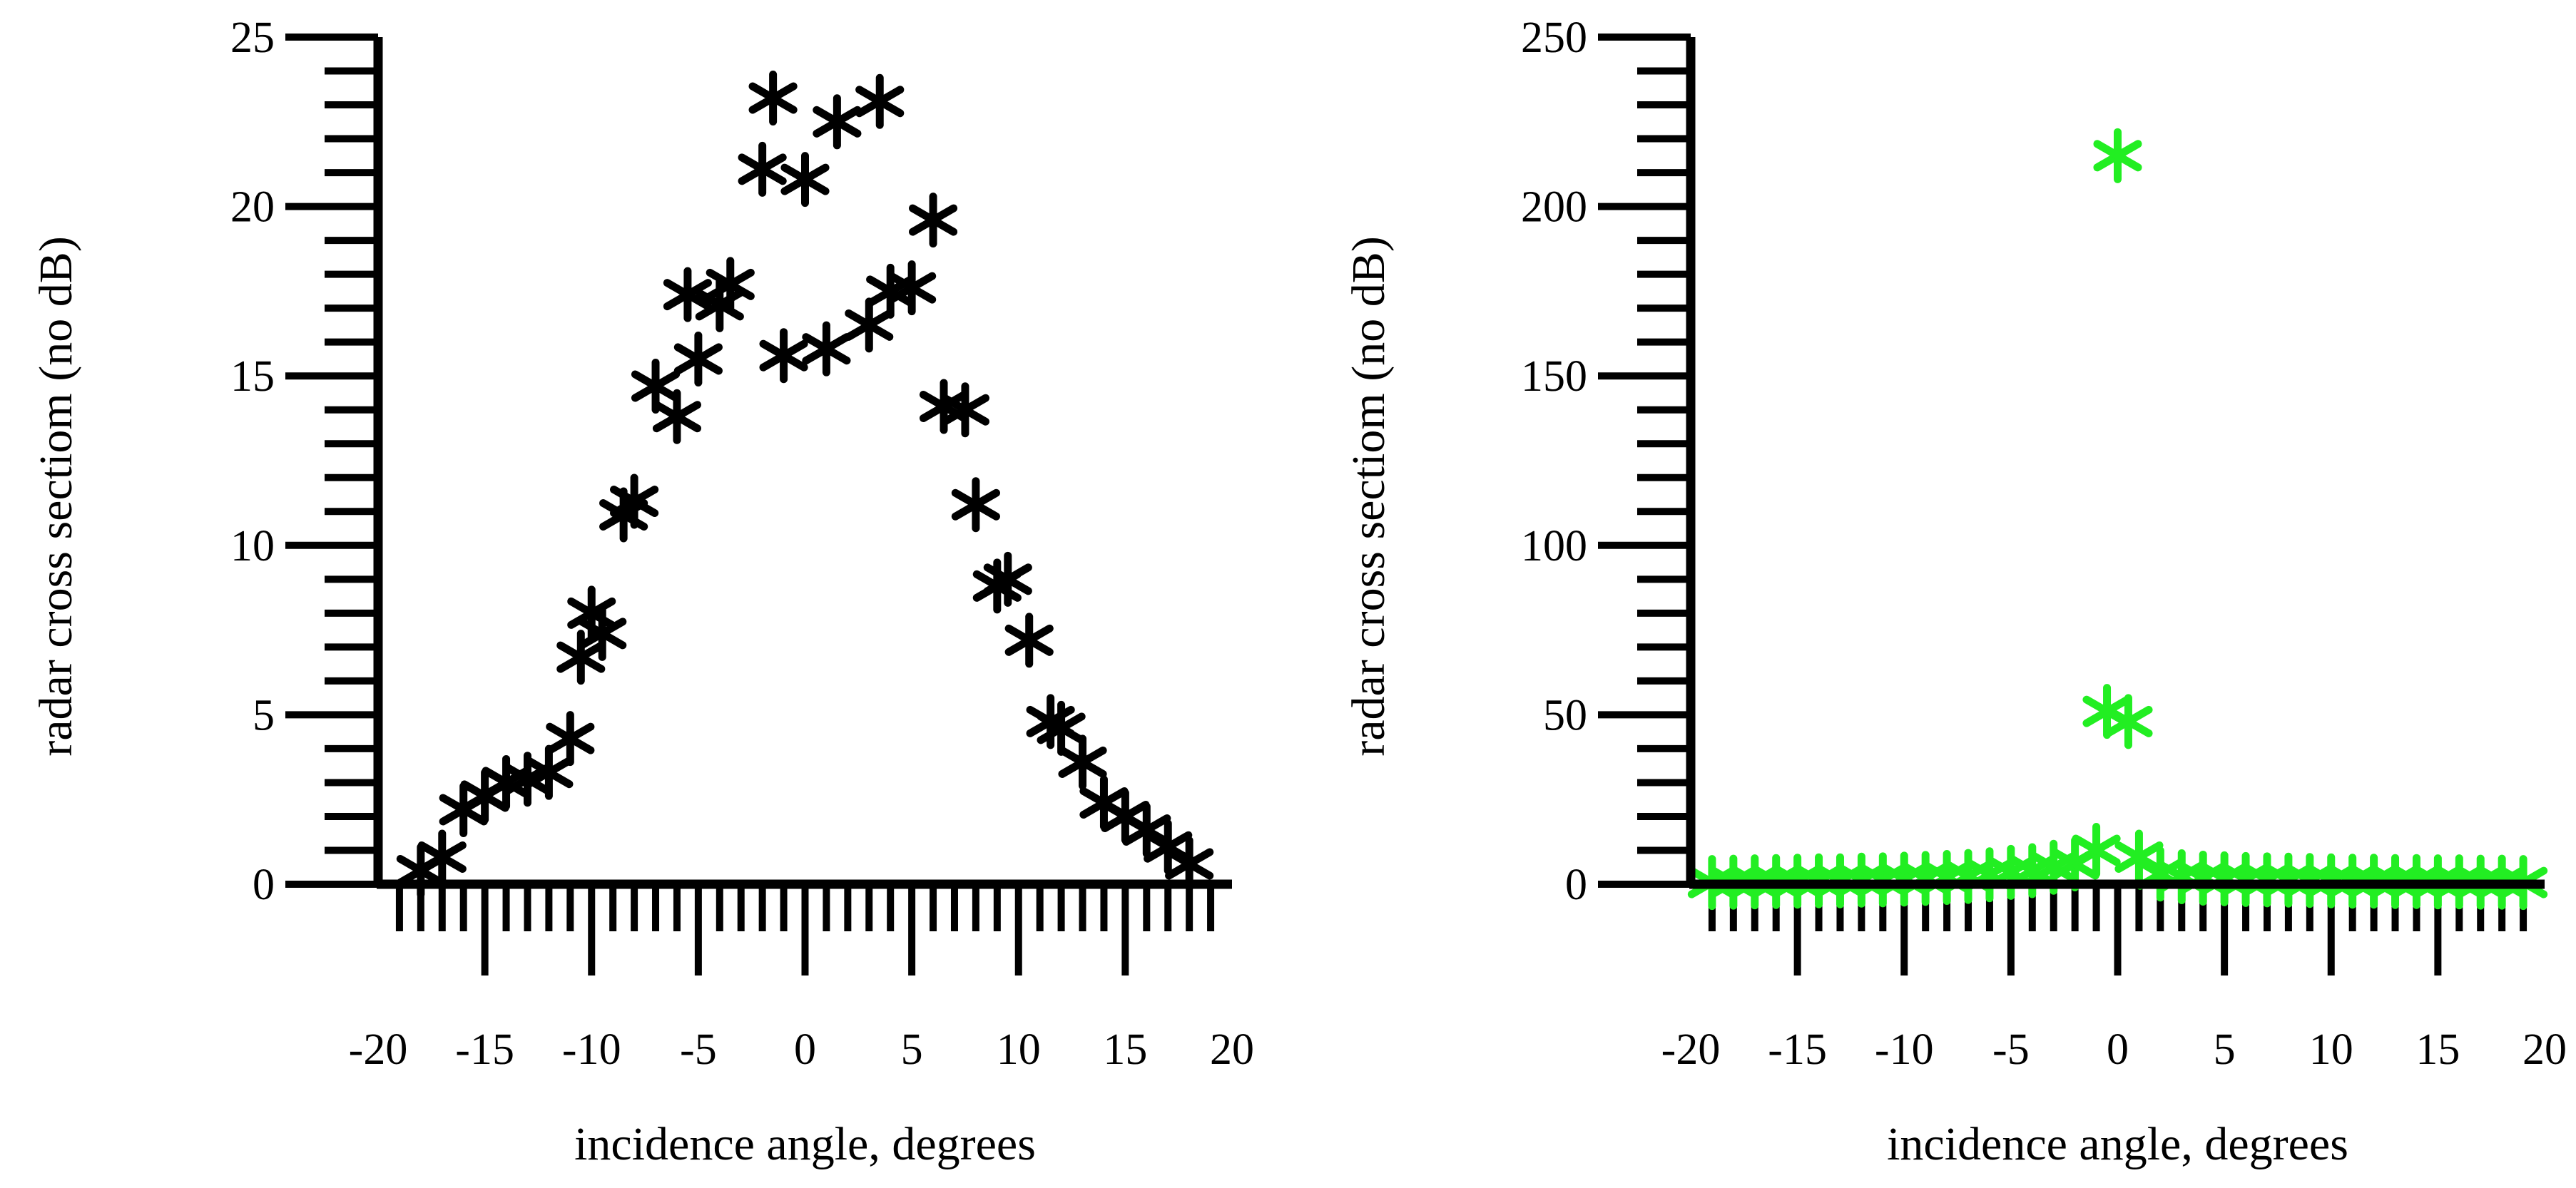  I want to click on left-y-tick-label: 15, so click(252, 376).